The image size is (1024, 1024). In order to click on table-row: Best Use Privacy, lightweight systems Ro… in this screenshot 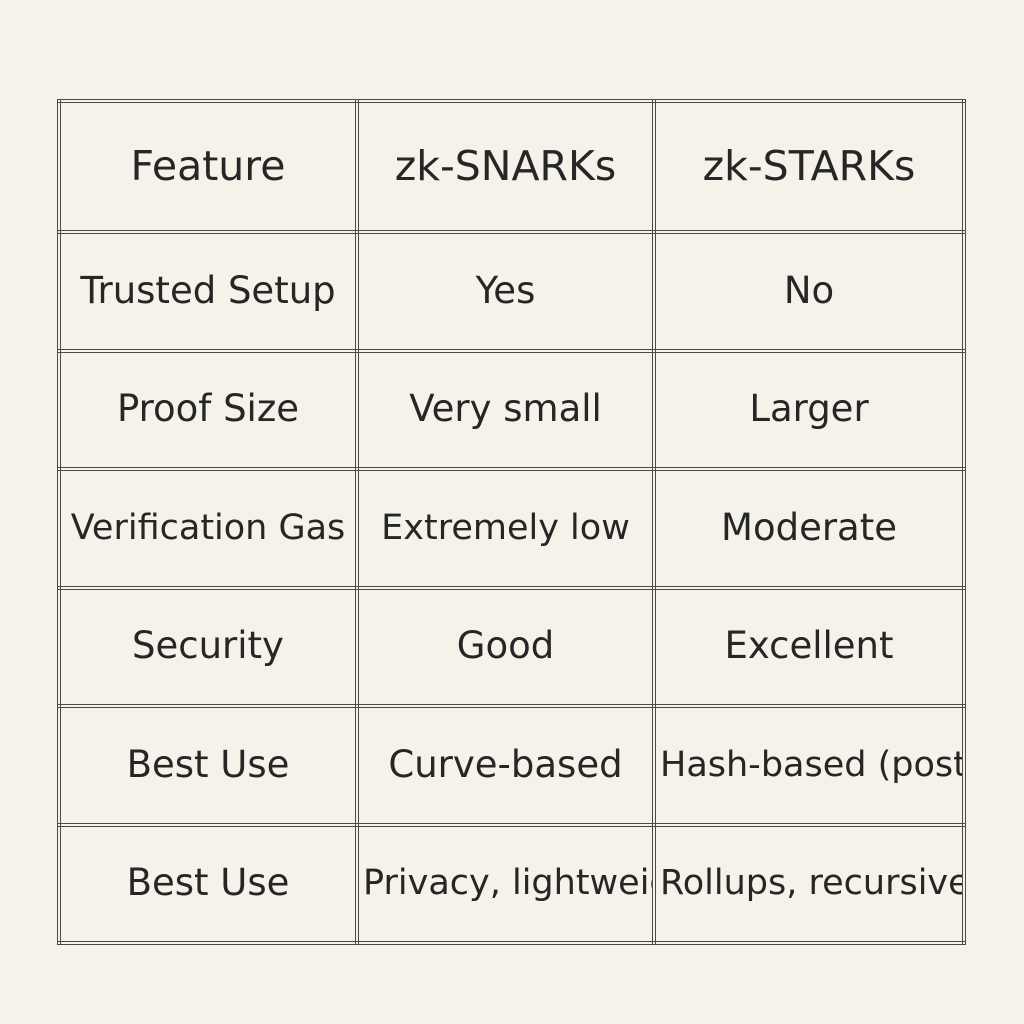, I will do `click(511, 883)`.